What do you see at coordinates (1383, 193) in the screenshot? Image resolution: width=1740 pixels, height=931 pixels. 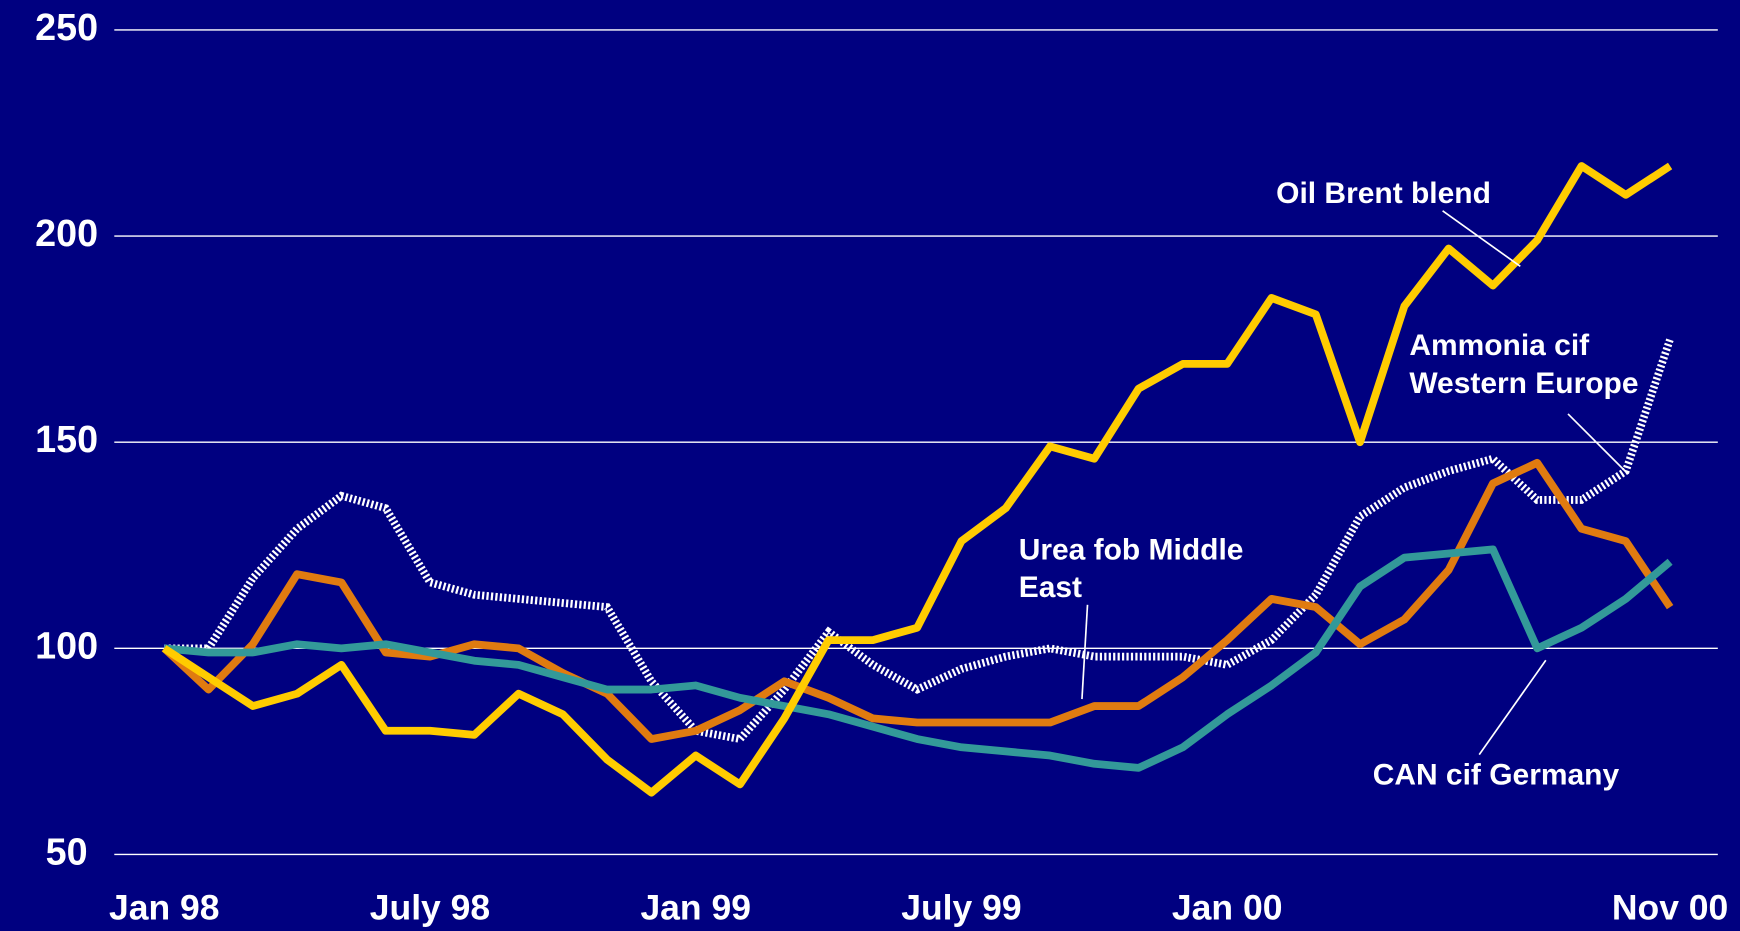 I see `series-label: Oil Brent blend` at bounding box center [1383, 193].